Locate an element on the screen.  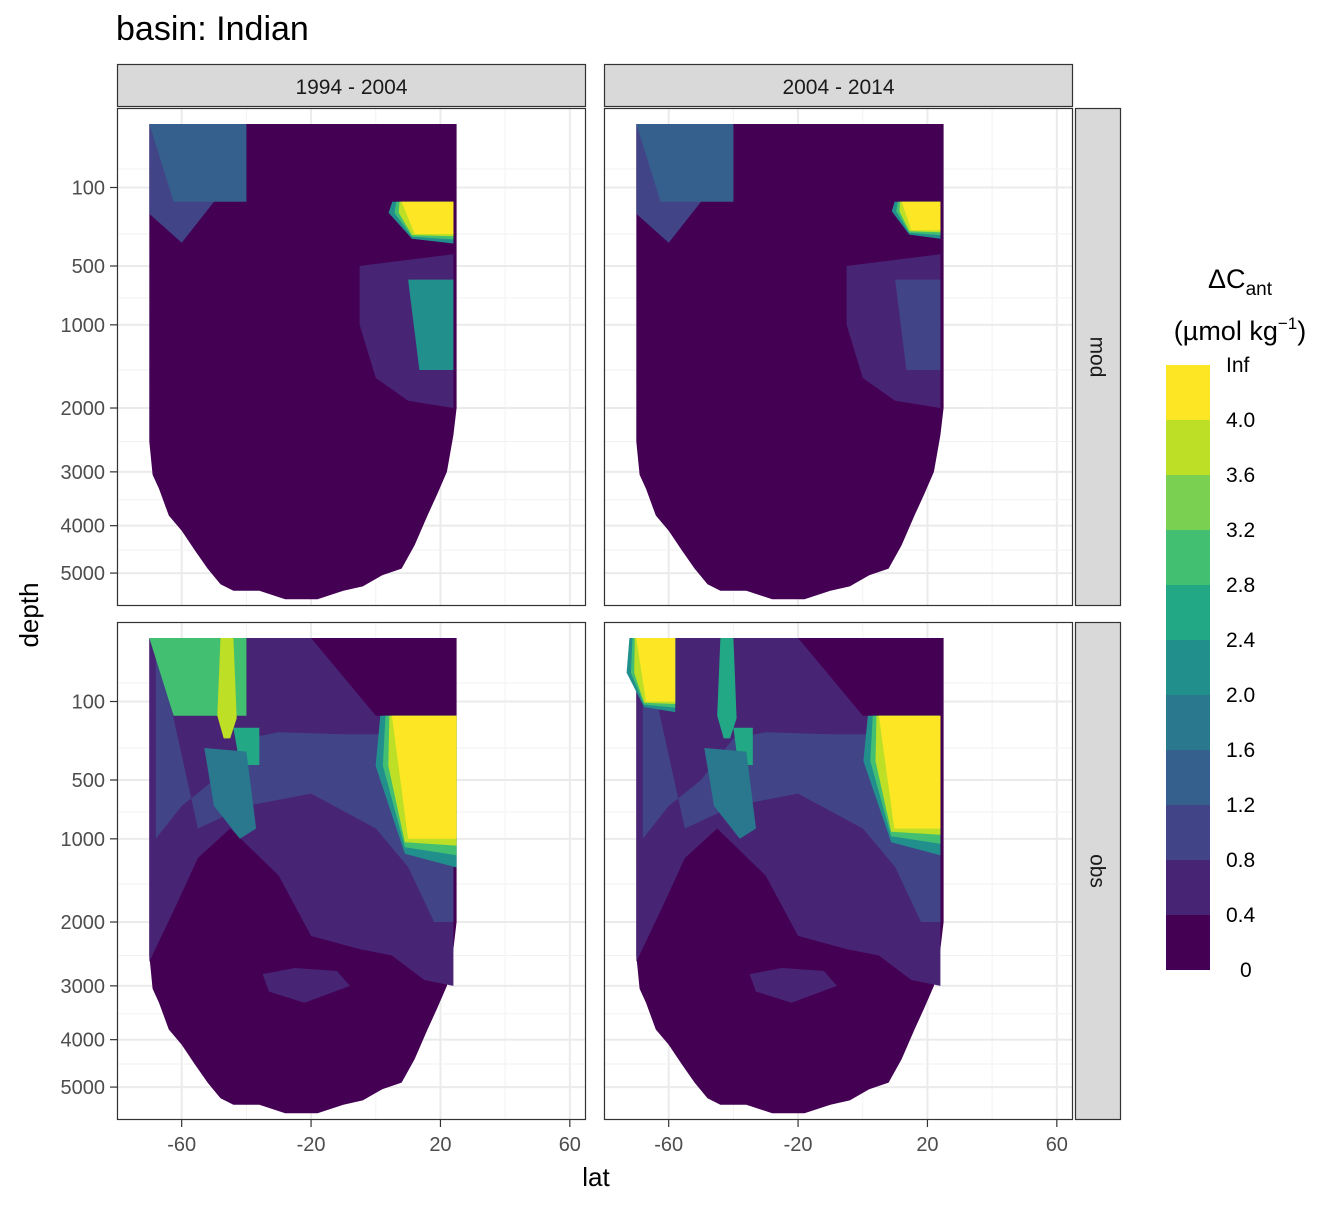
legend-break-label: 1.6 is located at coordinates (1240, 750).